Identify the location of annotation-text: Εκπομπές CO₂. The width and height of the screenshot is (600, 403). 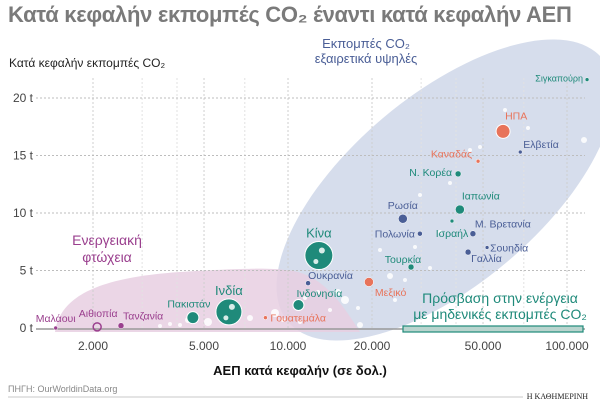
(366, 43).